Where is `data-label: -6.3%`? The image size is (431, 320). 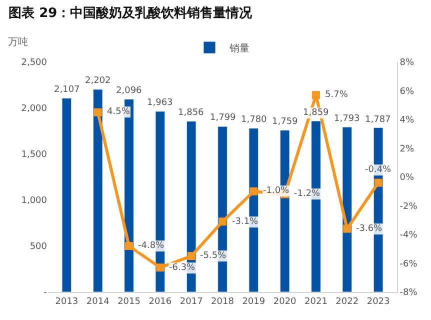
data-label: -6.3% is located at coordinates (182, 268).